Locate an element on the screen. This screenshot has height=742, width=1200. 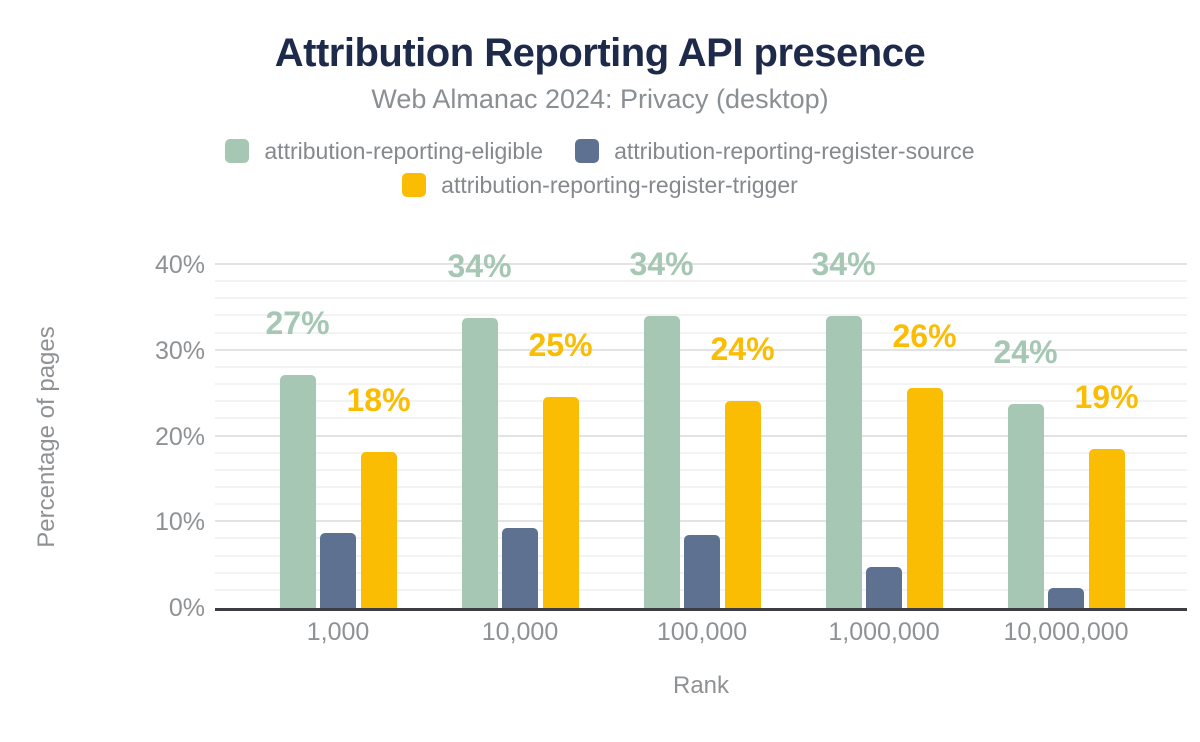
y-tick-label: 40% is located at coordinates (179, 265).